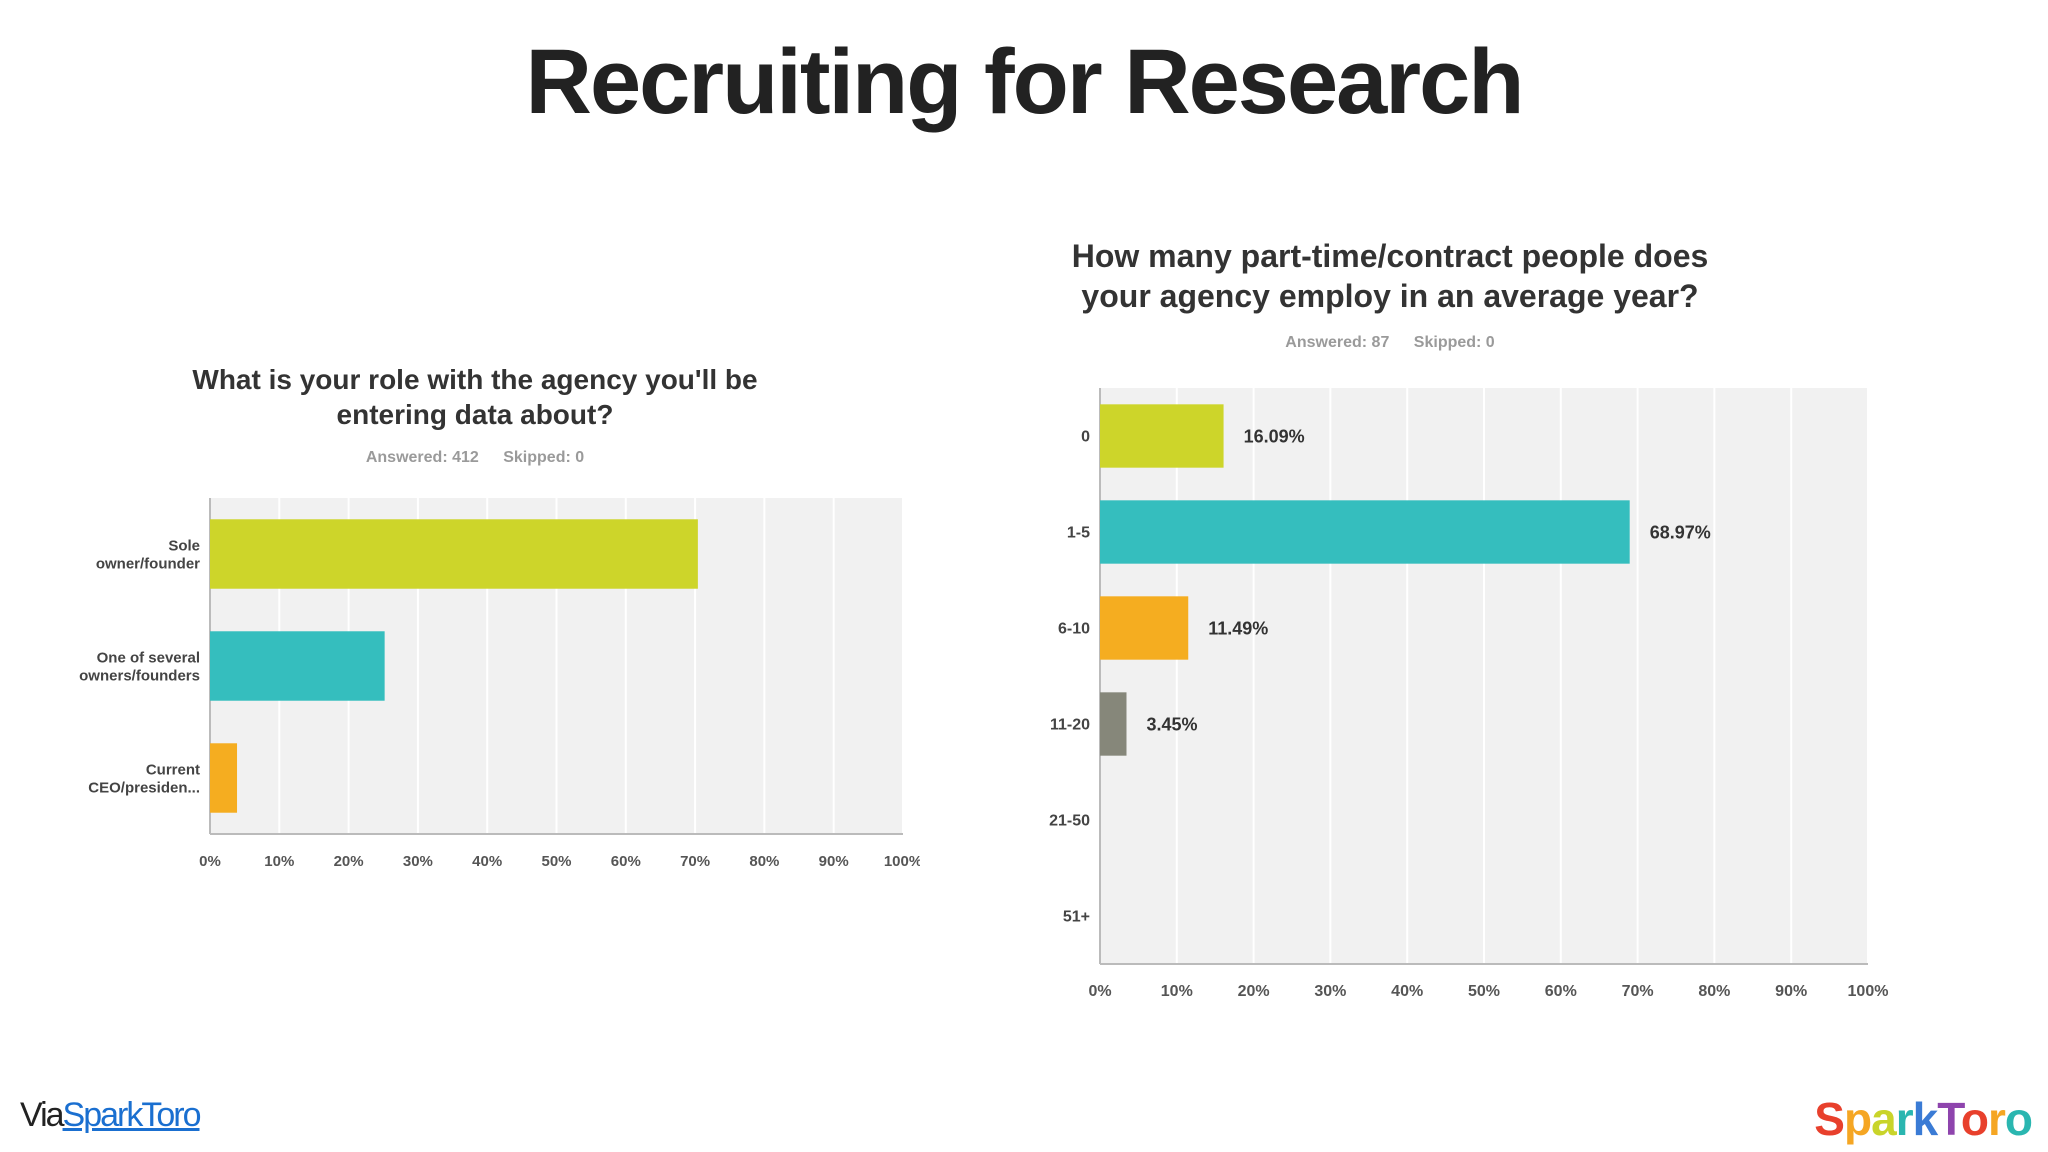 Image resolution: width=2048 pixels, height=1152 pixels. What do you see at coordinates (1274, 436) in the screenshot?
I see `data-label: 16.09%` at bounding box center [1274, 436].